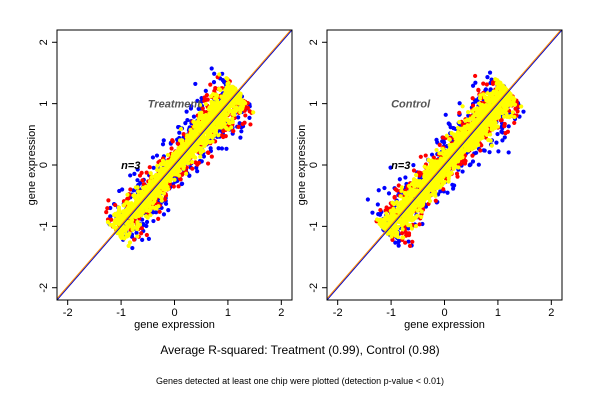 The image size is (600, 400). I want to click on y-tick-label: 1, so click(314, 104).